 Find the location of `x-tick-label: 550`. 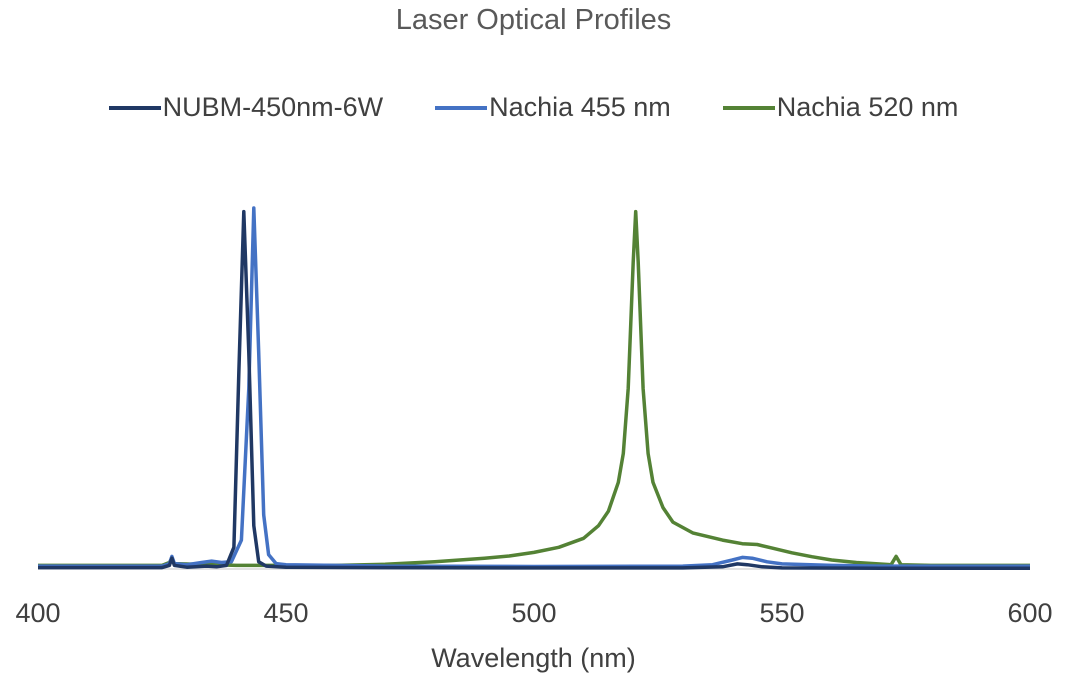

x-tick-label: 550 is located at coordinates (781, 613).